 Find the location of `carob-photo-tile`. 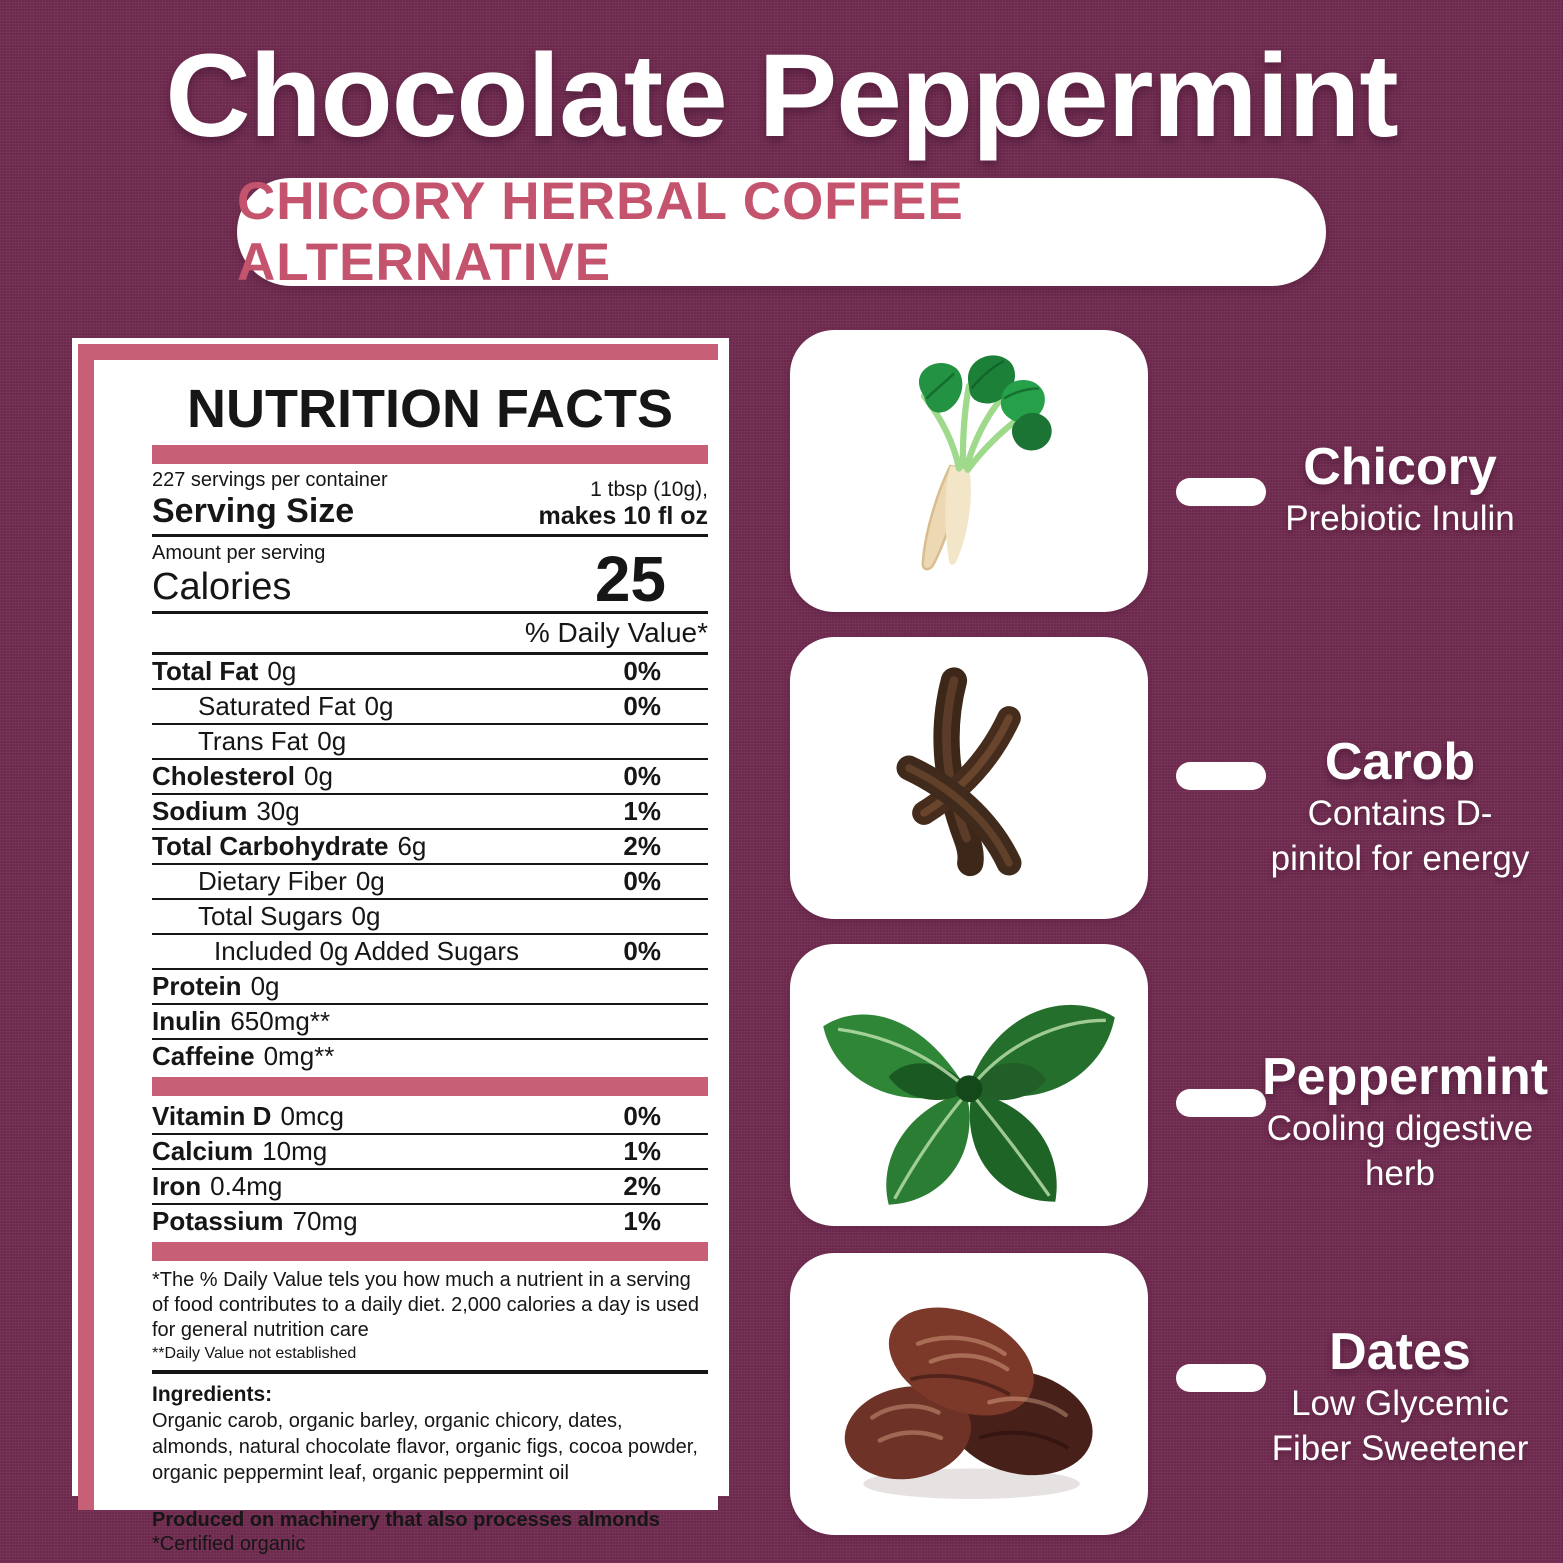

carob-photo-tile is located at coordinates (969, 778).